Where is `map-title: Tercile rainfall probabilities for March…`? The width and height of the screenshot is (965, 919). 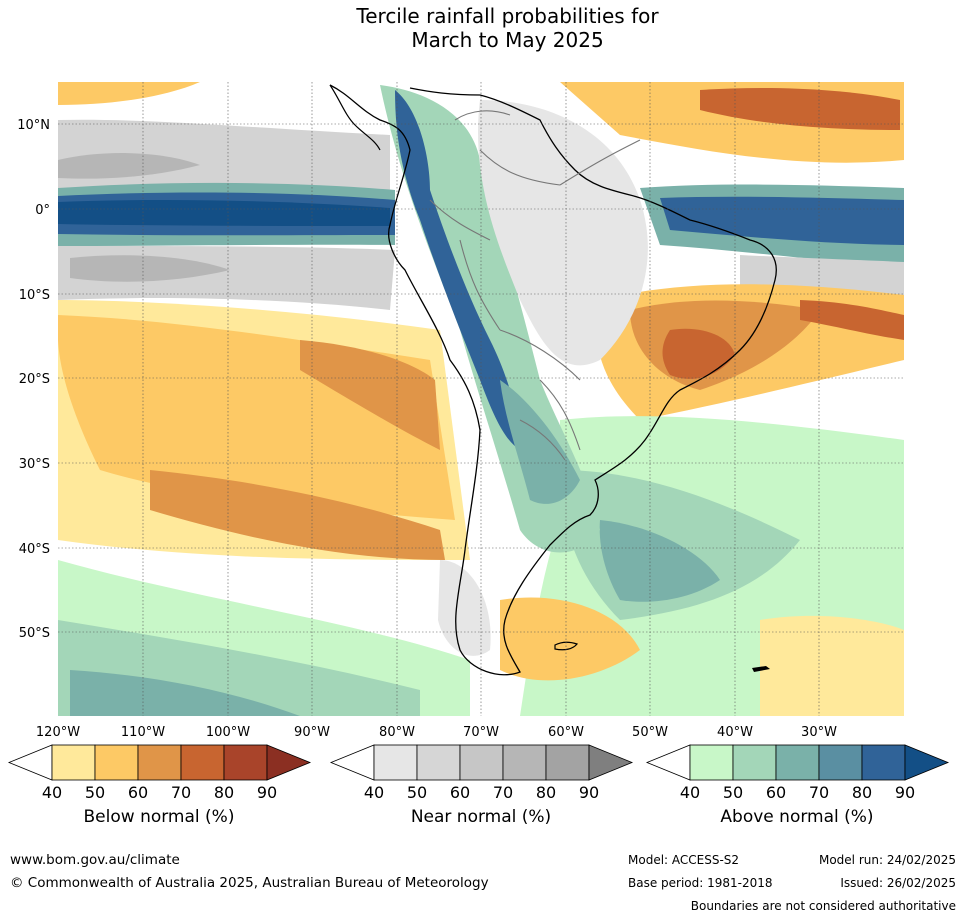 map-title: Tercile rainfall probabilities for March… is located at coordinates (482, 28).